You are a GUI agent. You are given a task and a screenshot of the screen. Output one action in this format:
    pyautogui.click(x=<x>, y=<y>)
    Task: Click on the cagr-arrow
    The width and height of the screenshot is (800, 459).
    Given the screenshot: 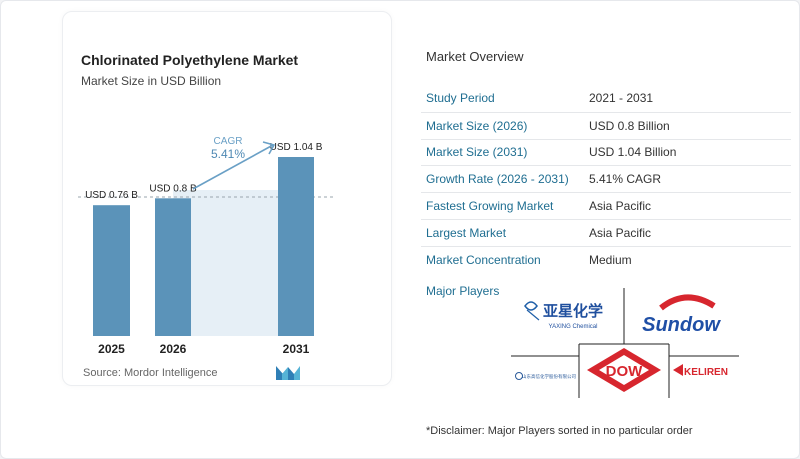 What is the action you would take?
    pyautogui.click(x=233, y=167)
    